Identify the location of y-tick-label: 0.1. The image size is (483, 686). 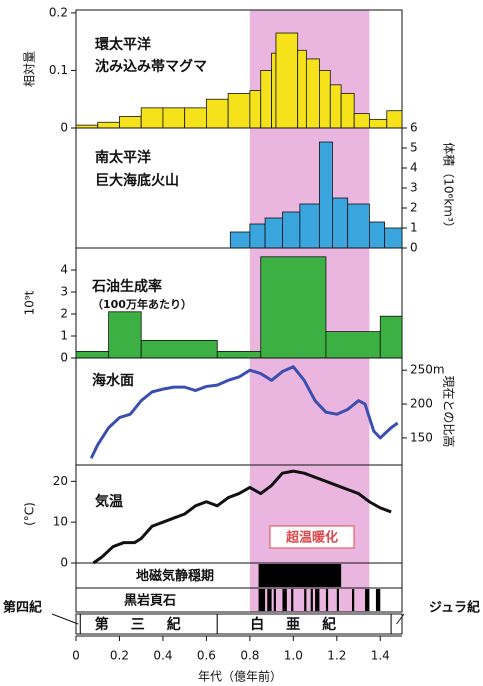
(58, 70).